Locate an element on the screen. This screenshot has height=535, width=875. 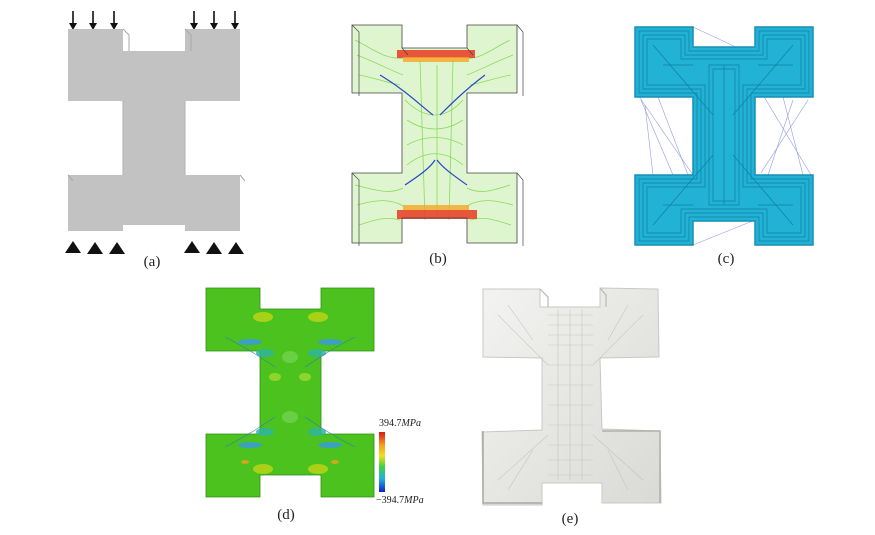
caption-b: (b) is located at coordinates (438, 259).